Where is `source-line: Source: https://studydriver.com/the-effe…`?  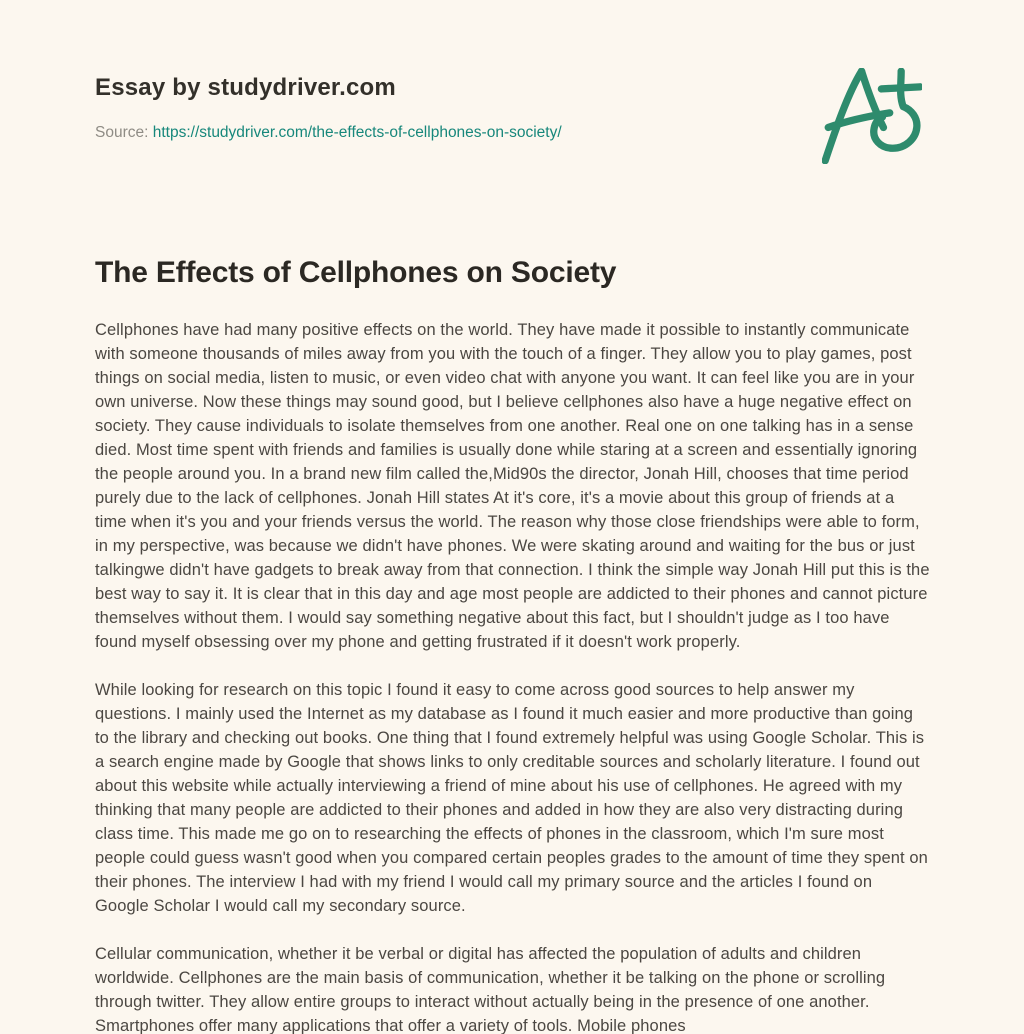 source-line: Source: https://studydriver.com/the-effe… is located at coordinates (455, 133).